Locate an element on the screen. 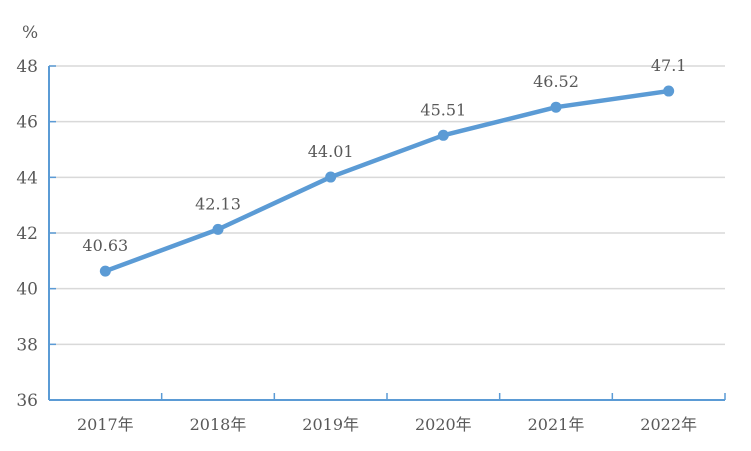 Image resolution: width=751 pixels, height=451 pixels. data-label: 42.13 is located at coordinates (218, 203).